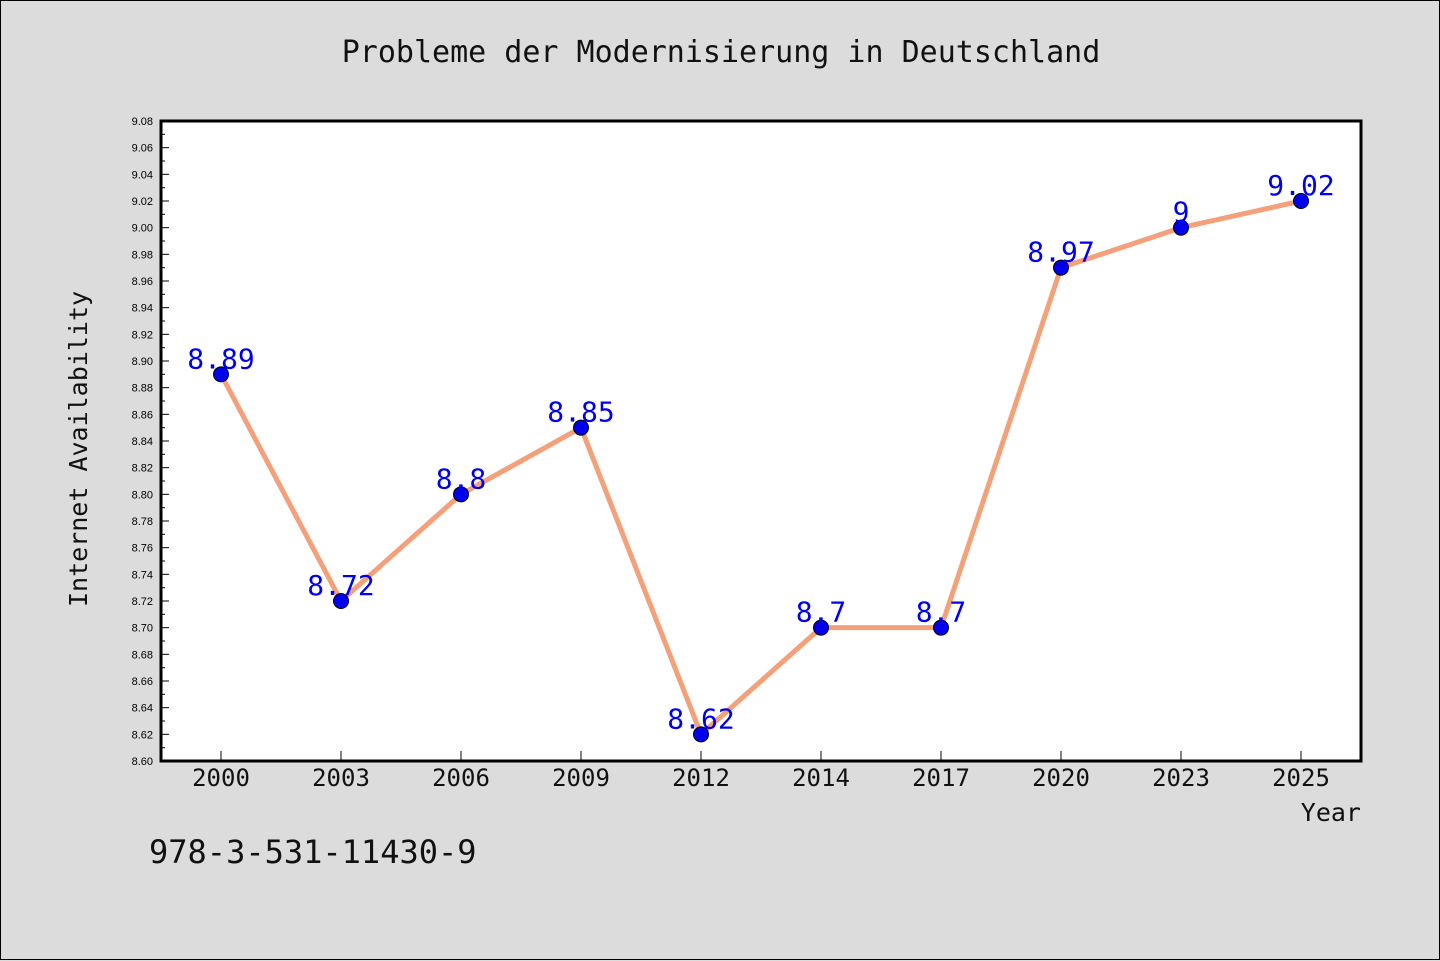  What do you see at coordinates (142, 469) in the screenshot?
I see `y-tick-label: 8.82` at bounding box center [142, 469].